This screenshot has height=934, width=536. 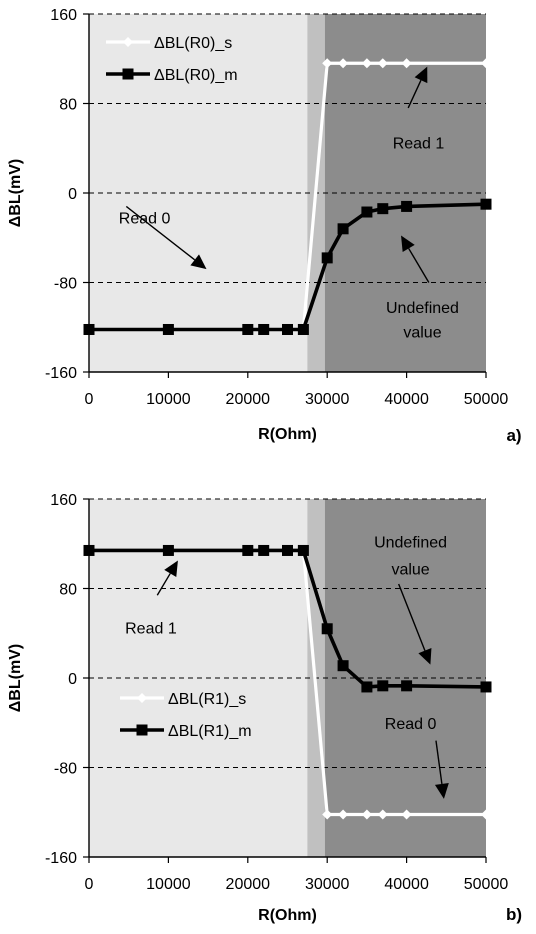 I want to click on legend-label: ΔBL(R0)_s, so click(x=193, y=43).